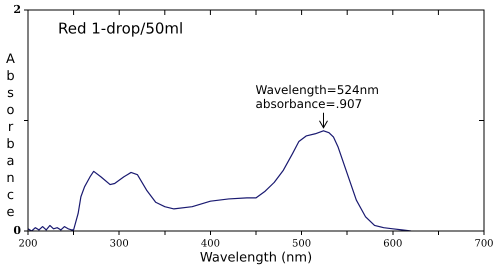 The height and width of the screenshot is (268, 498). I want to click on y-tick-label: 2, so click(17, 9).